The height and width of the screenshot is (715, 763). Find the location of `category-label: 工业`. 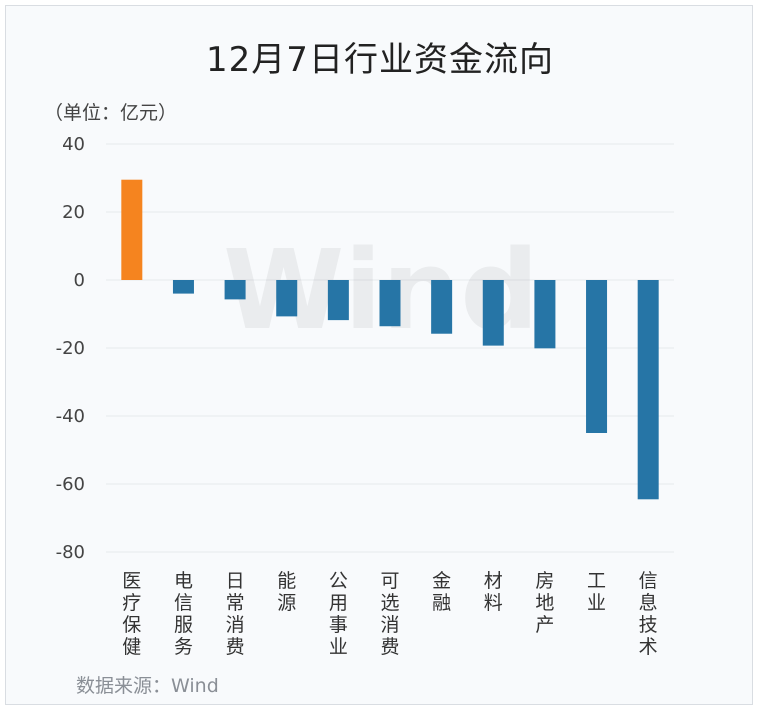

category-label: 工业 is located at coordinates (596, 592).